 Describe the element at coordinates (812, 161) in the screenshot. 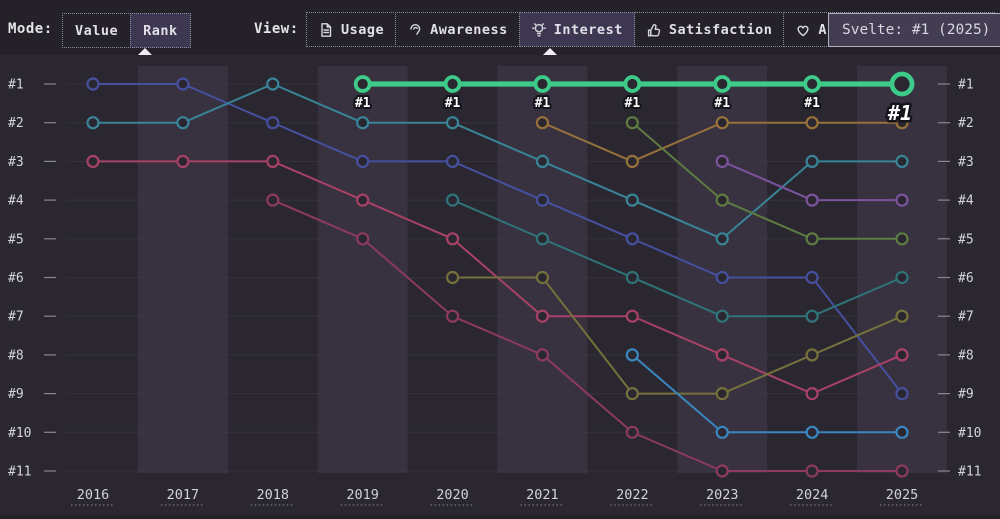

I see `data-point-series-teal-2024` at that location.